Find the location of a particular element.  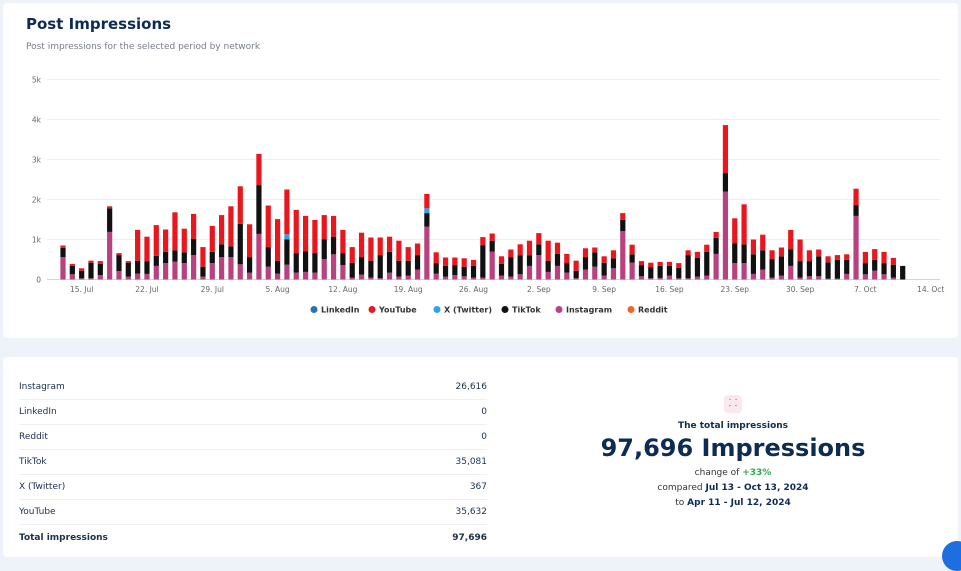

legend-item: X (Twitter) is located at coordinates (468, 310).